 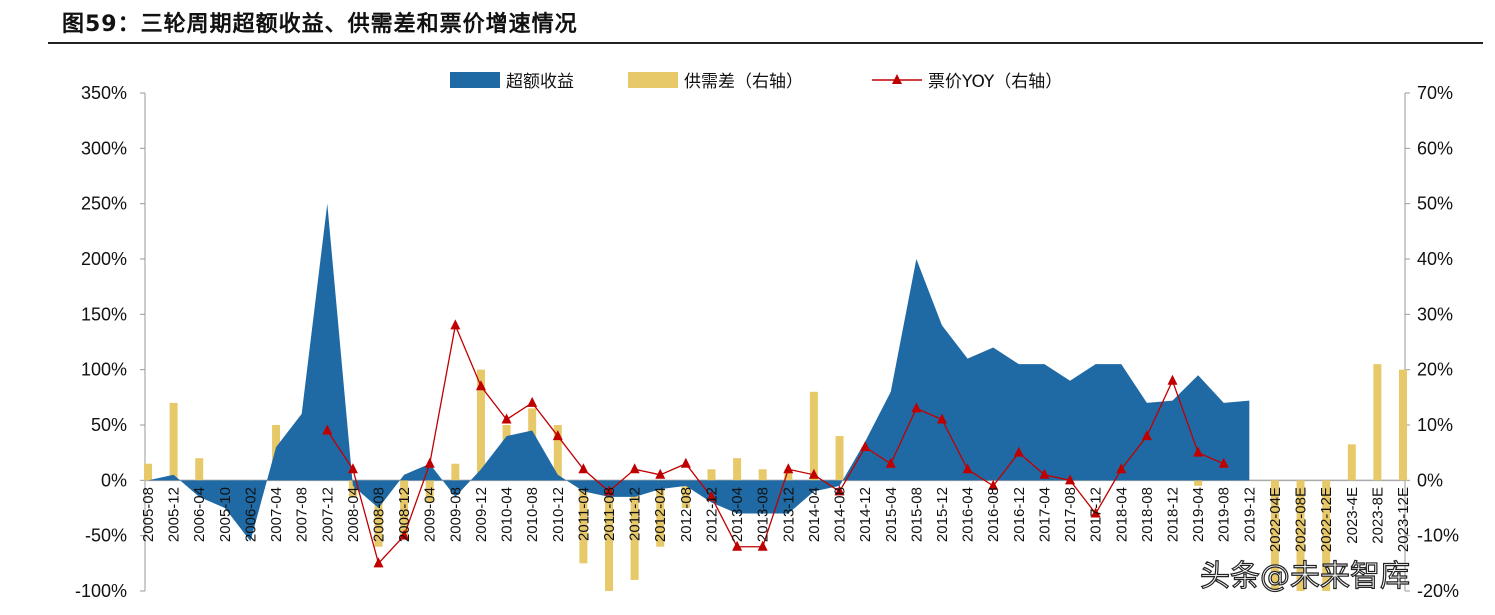 I want to click on x-tick-label: 2005-12, so click(x=174, y=514).